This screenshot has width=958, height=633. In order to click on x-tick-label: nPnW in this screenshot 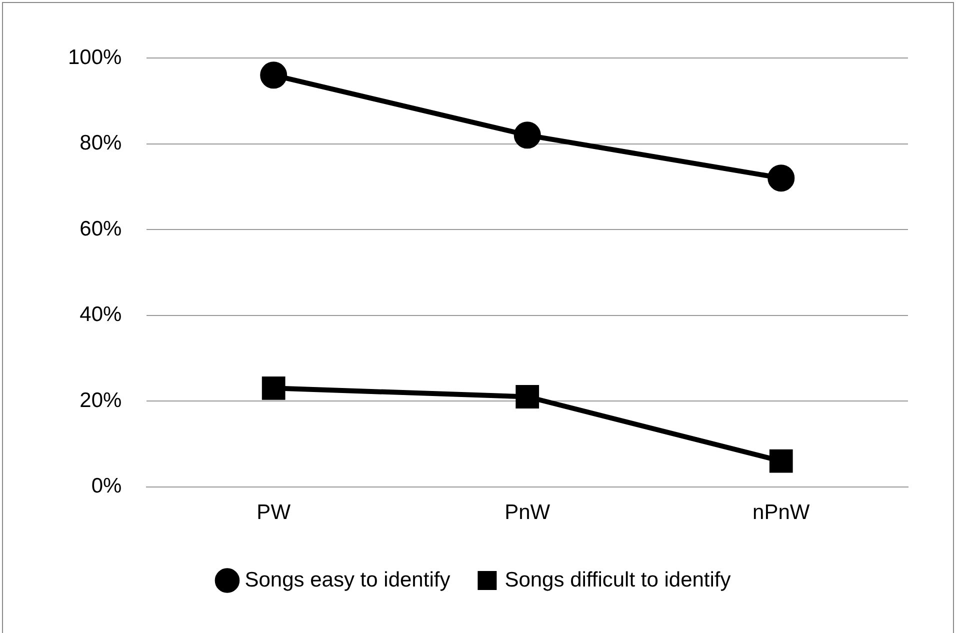, I will do `click(781, 512)`.